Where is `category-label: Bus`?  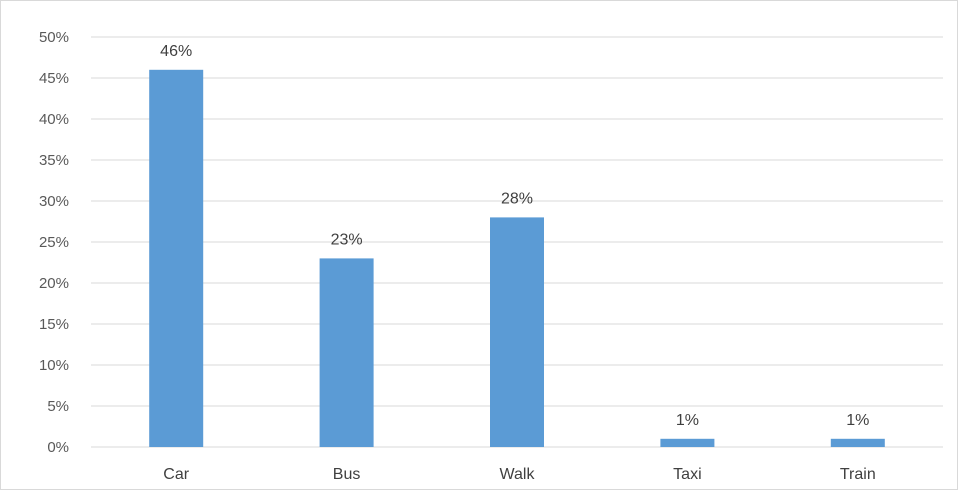
category-label: Bus is located at coordinates (347, 474).